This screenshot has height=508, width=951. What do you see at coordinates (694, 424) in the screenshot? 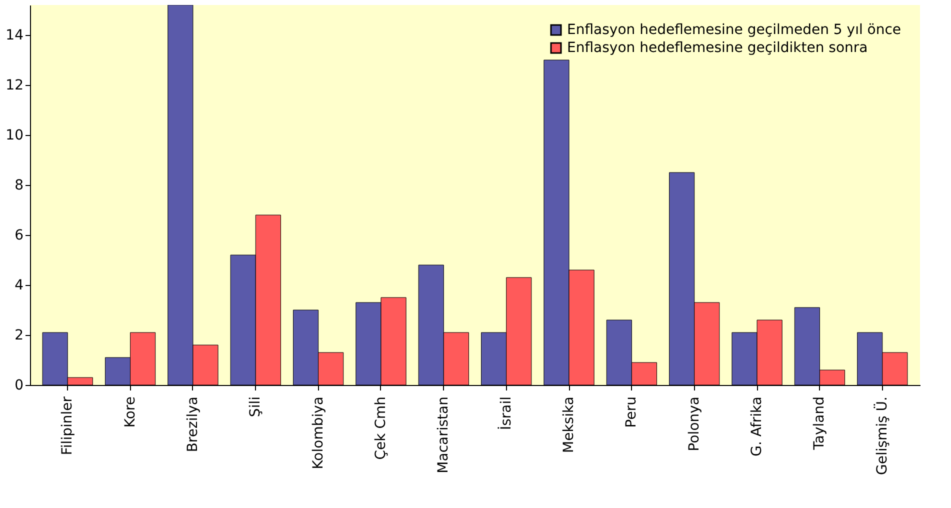
I see `x-tick-label: Polonya` at bounding box center [694, 424].